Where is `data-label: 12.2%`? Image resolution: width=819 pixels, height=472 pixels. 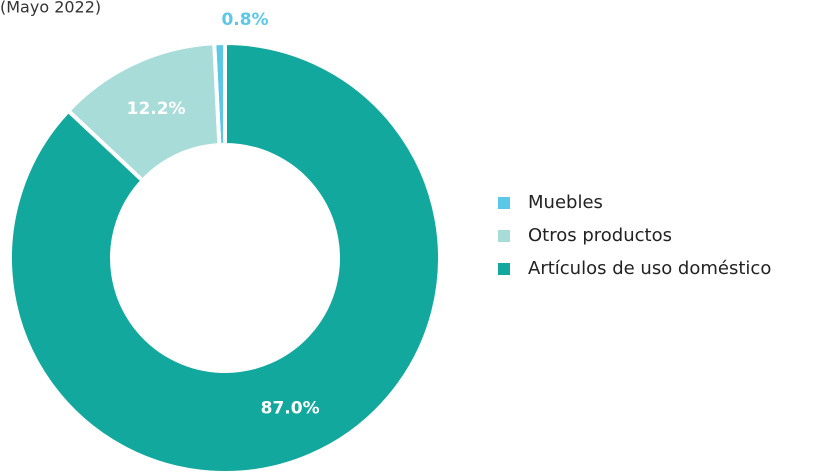
data-label: 12.2% is located at coordinates (156, 109).